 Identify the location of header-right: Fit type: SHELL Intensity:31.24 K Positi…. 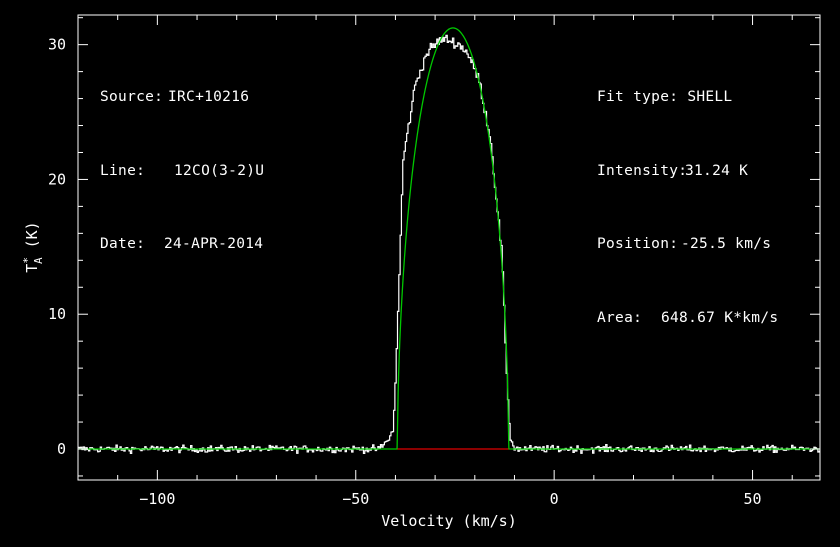
(687, 195).